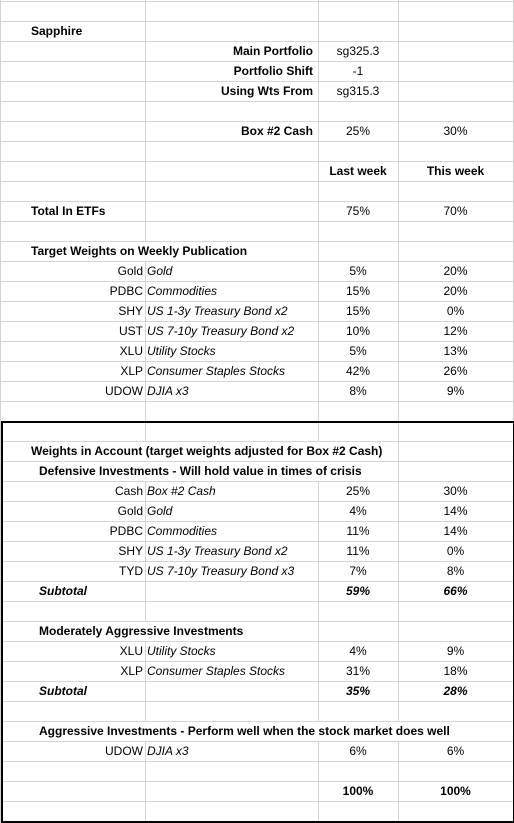 Image resolution: width=514 pixels, height=823 pixels. Describe the element at coordinates (128, 491) in the screenshot. I see `ticker: Cash` at that location.